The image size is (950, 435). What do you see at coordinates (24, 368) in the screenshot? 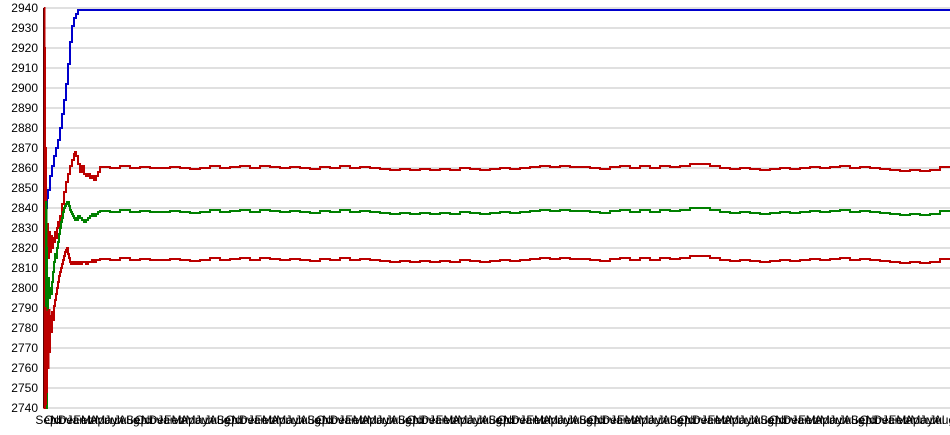
I see `svg-text: 2760` at bounding box center [24, 368].